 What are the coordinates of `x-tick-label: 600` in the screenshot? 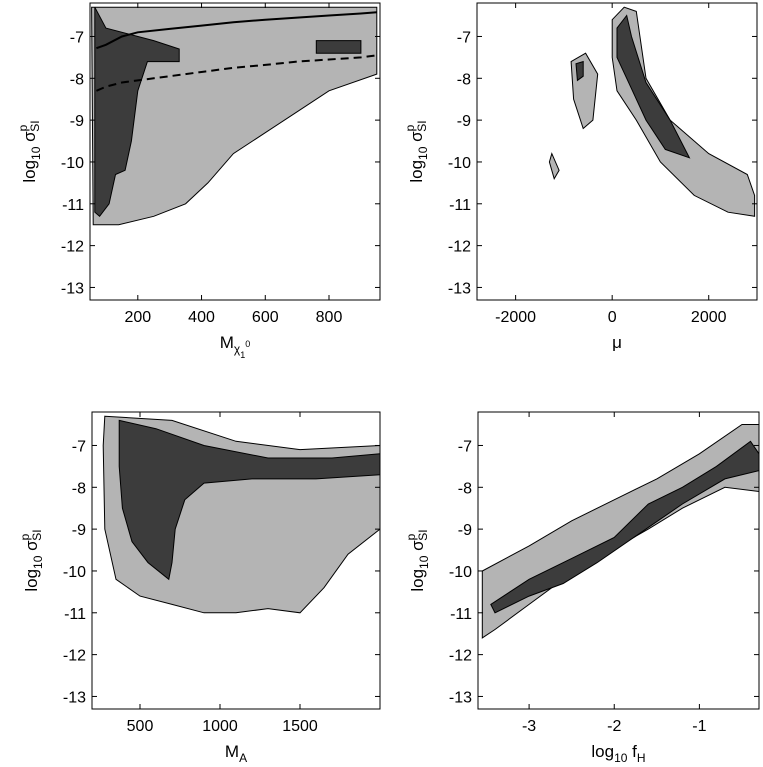 It's located at (265, 317).